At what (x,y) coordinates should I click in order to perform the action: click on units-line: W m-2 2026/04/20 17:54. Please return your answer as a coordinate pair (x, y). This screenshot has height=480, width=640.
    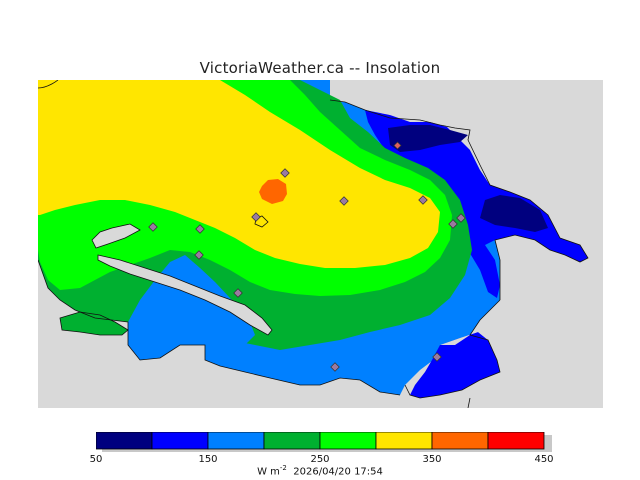
    Looking at the image, I should click on (320, 470).